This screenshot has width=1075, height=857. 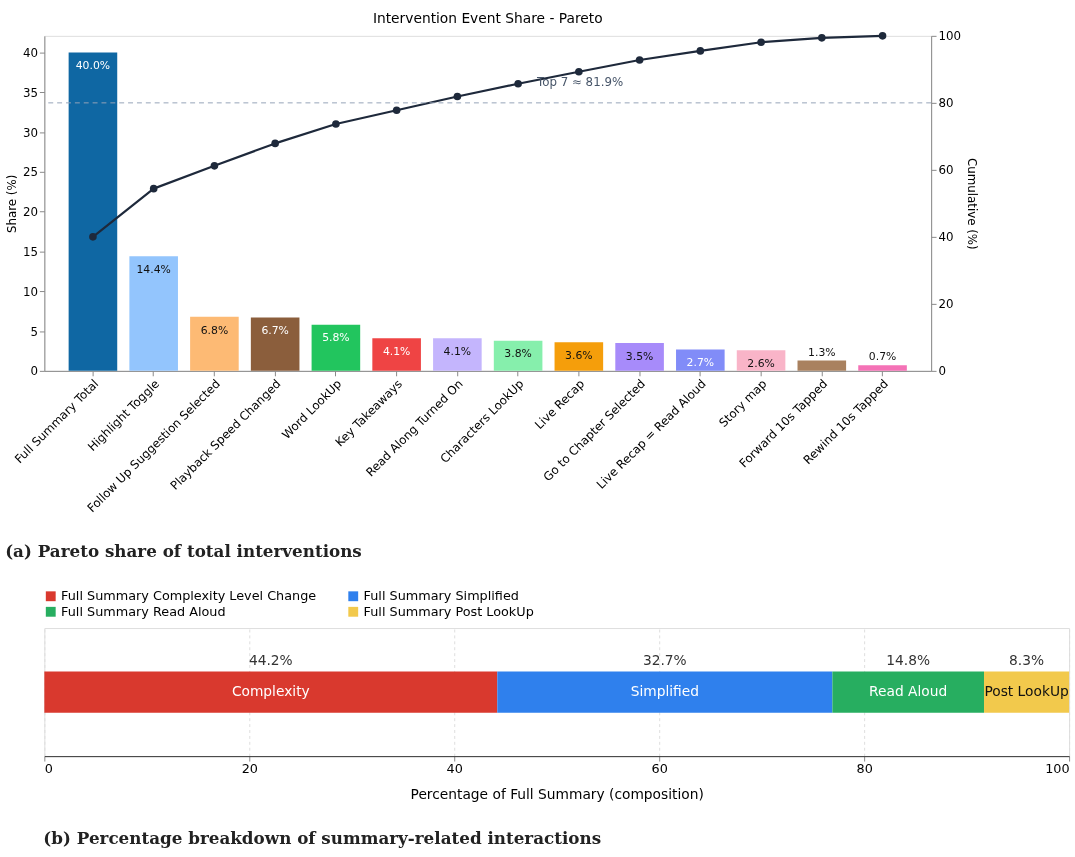 What do you see at coordinates (908, 659) in the screenshot?
I see `data-label: 14.8%` at bounding box center [908, 659].